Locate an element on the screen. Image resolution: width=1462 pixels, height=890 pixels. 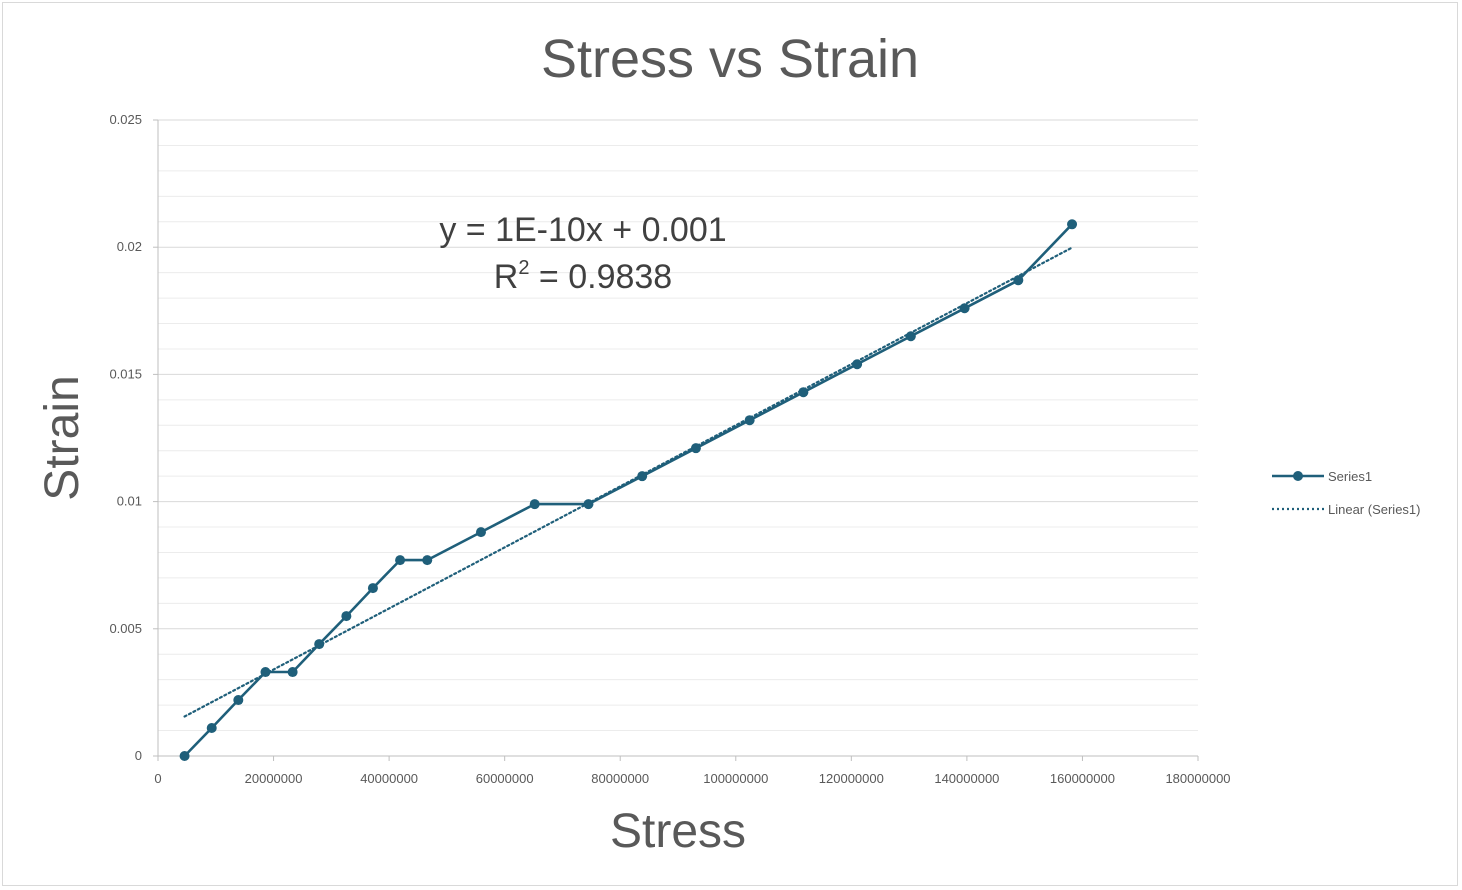
y-tick-label: 0.025 is located at coordinates (125, 119).